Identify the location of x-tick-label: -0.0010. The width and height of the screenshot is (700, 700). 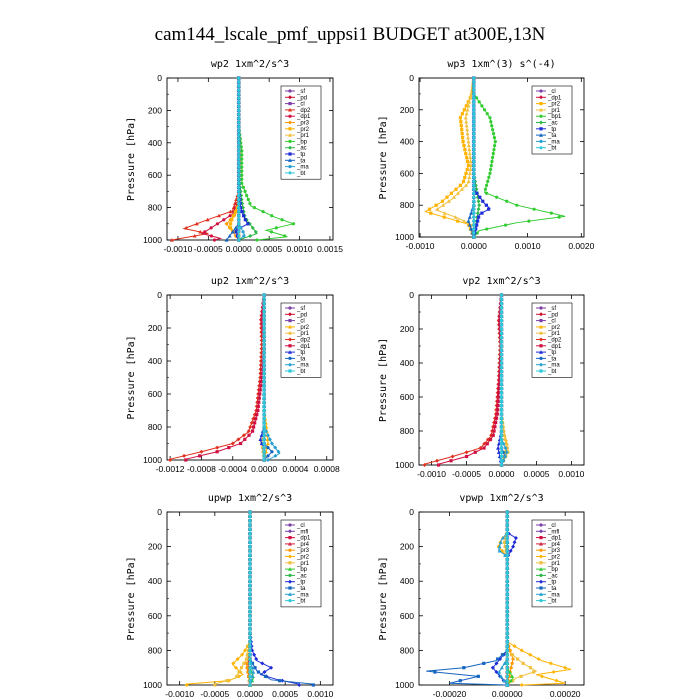
(420, 246).